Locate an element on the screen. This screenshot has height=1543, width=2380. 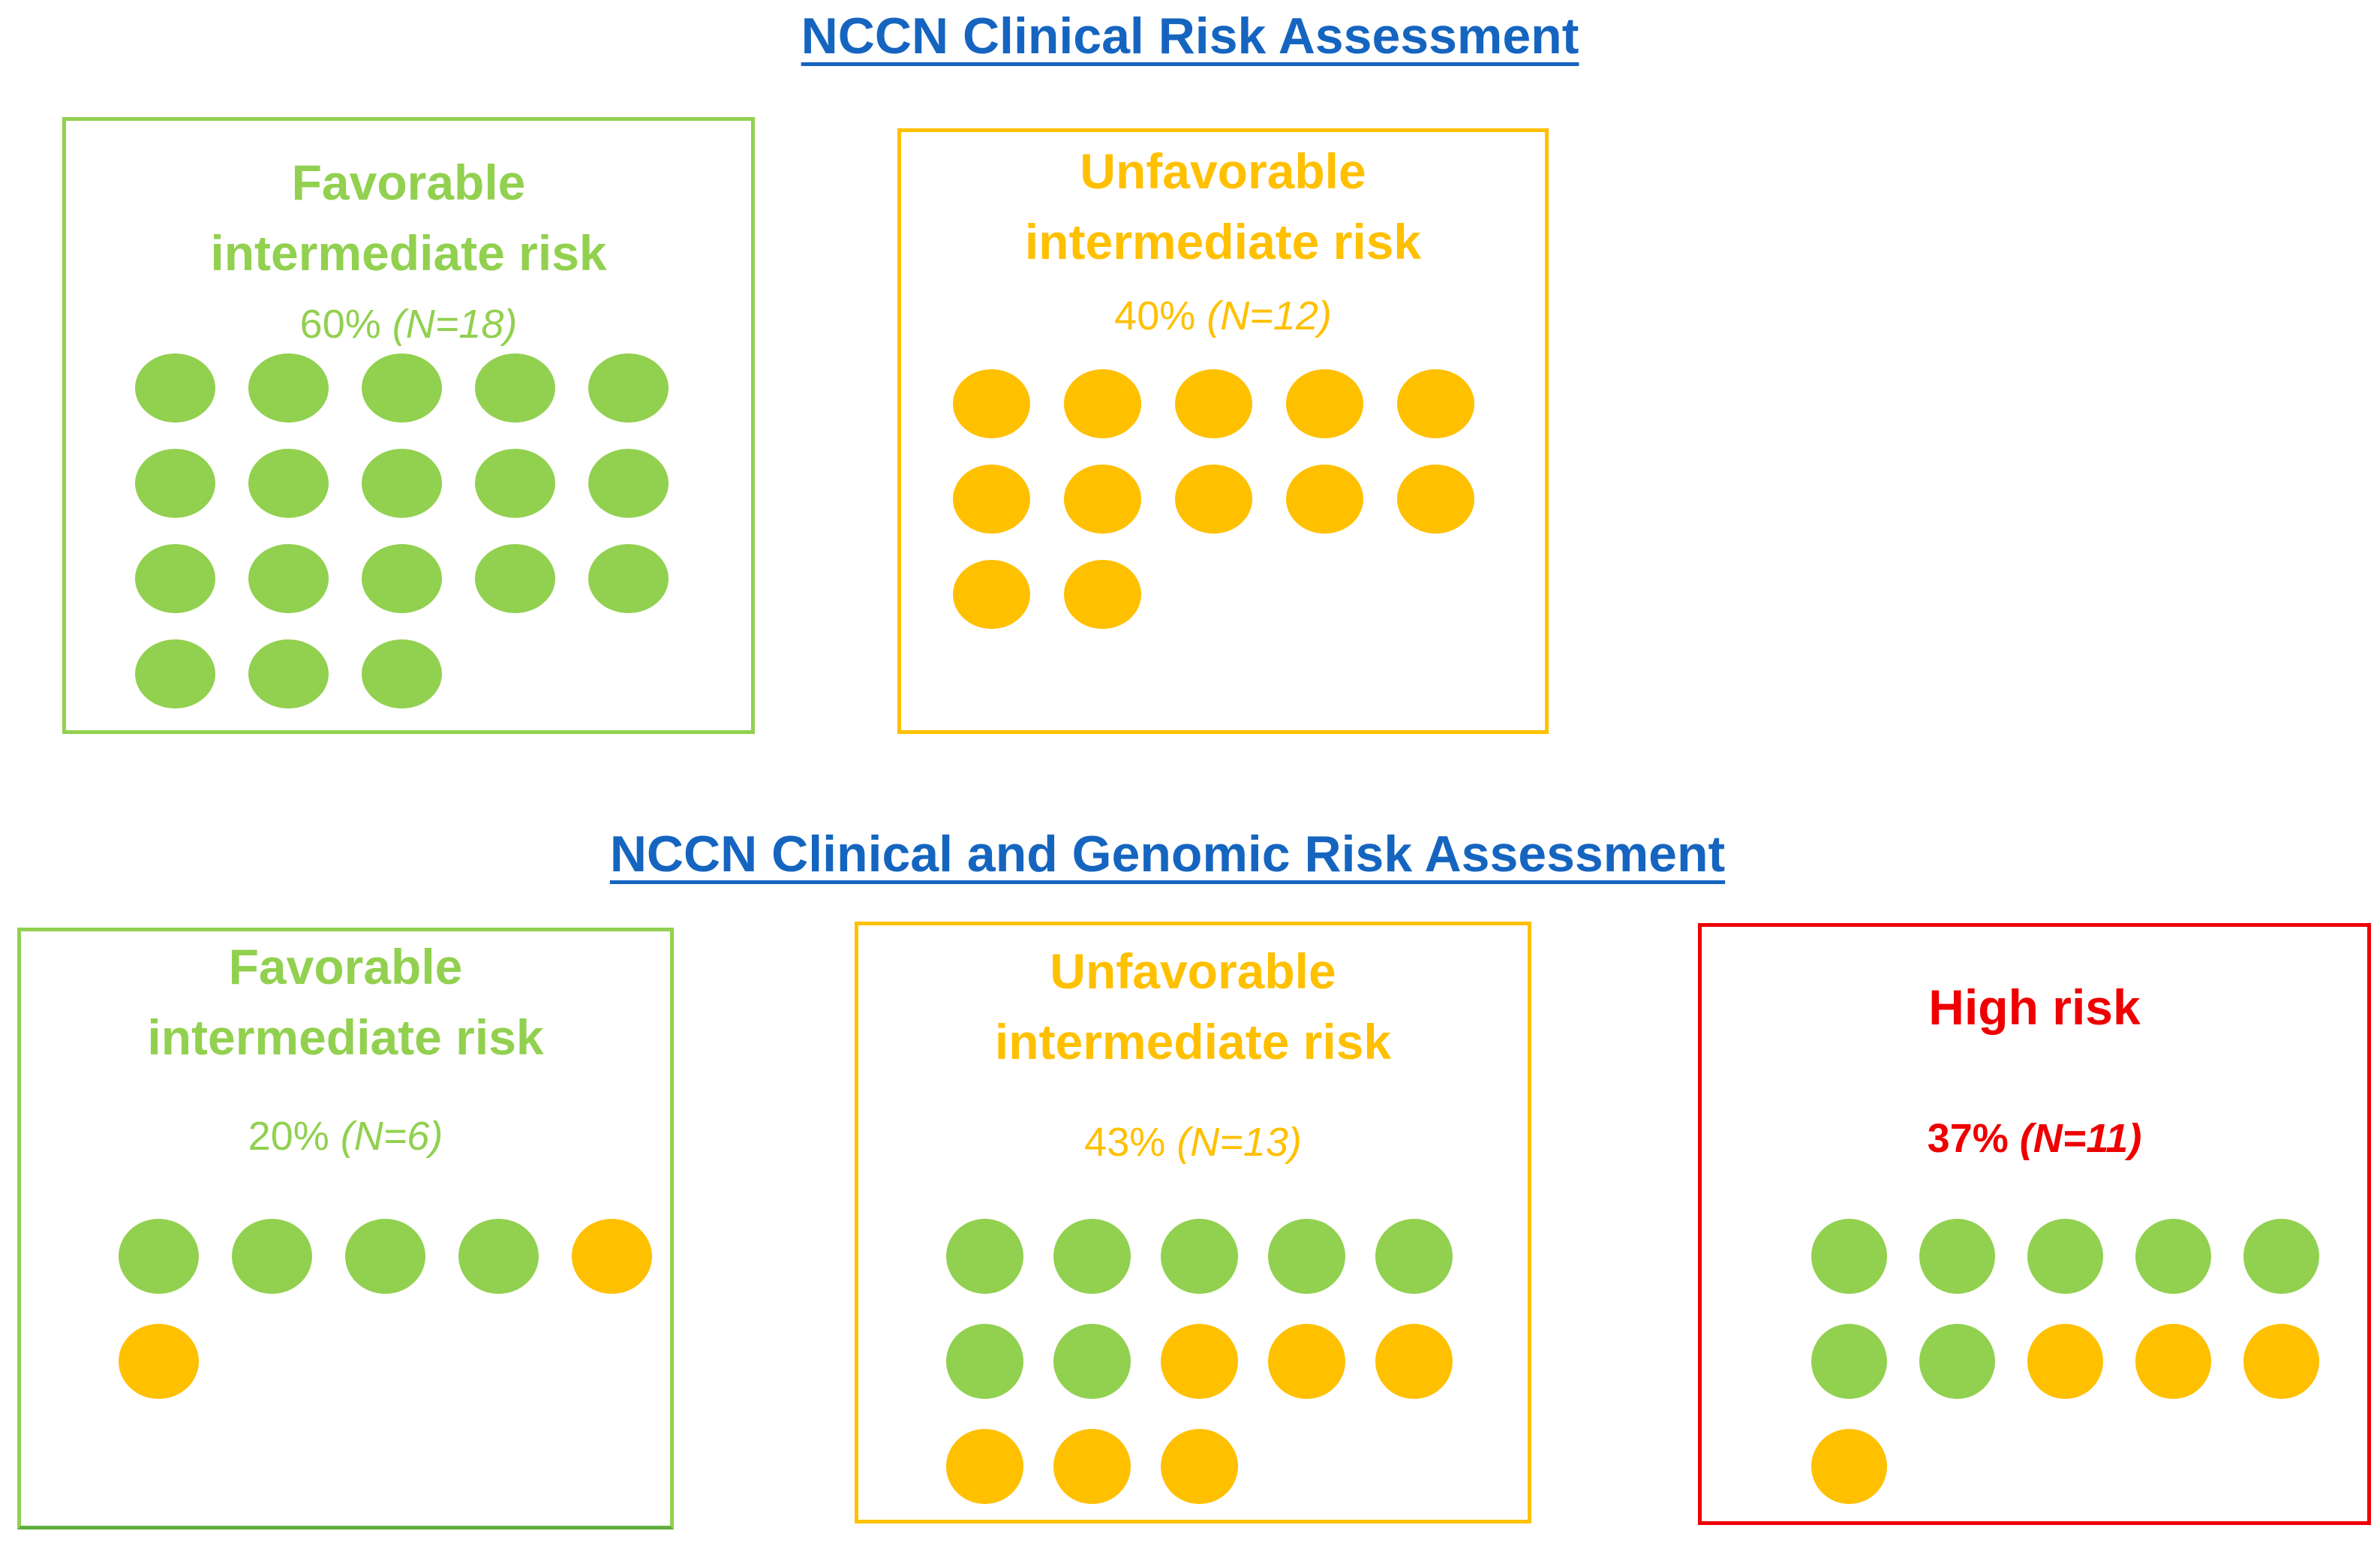
clinical-unfavorable-box: Unfavorable intermediate risk 40% (N=12) is located at coordinates (1223, 431).